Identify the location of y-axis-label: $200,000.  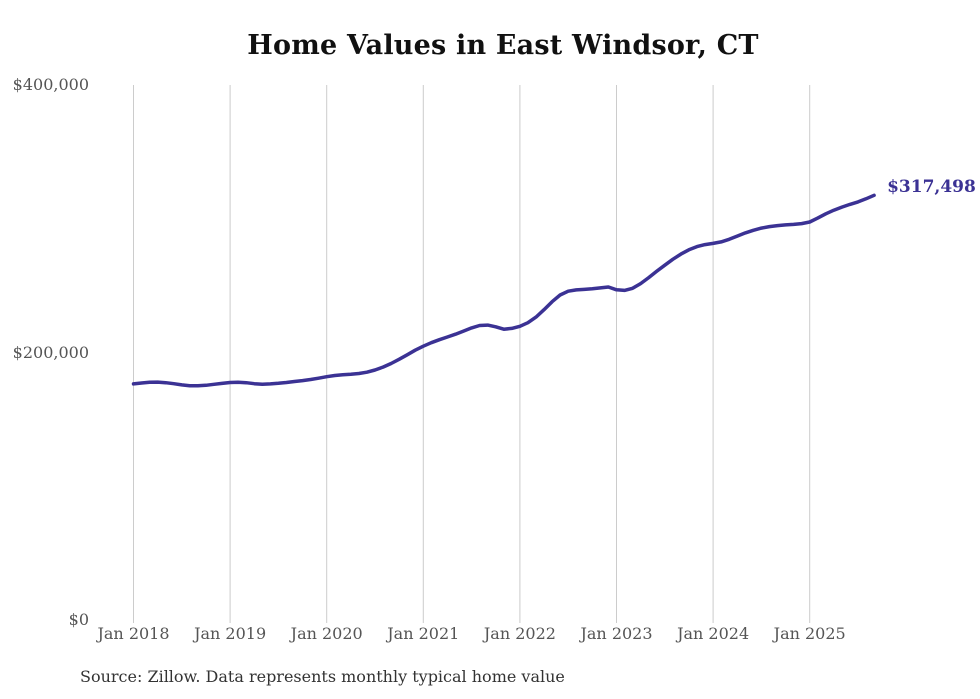
(50, 352).